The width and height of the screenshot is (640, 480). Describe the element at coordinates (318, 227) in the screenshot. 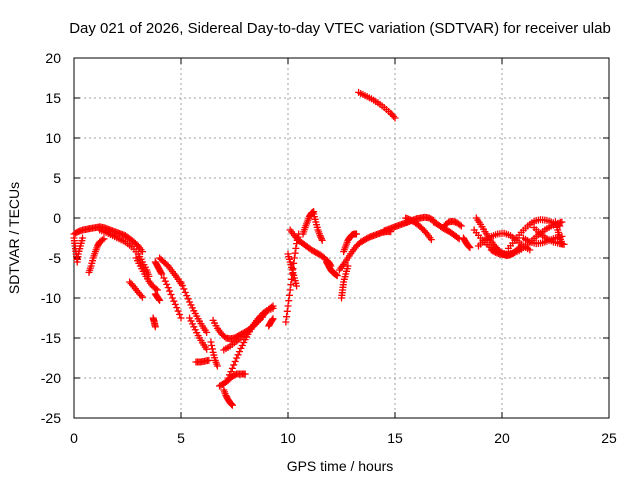

I see `series-arc26` at that location.